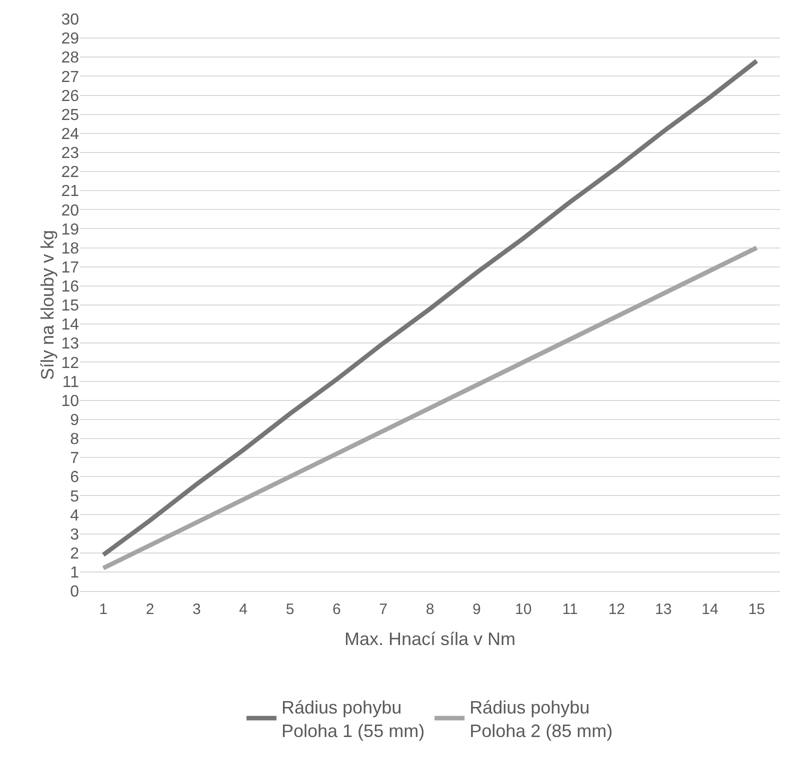 The image size is (795, 760). I want to click on x-tick-label: 6, so click(336, 609).